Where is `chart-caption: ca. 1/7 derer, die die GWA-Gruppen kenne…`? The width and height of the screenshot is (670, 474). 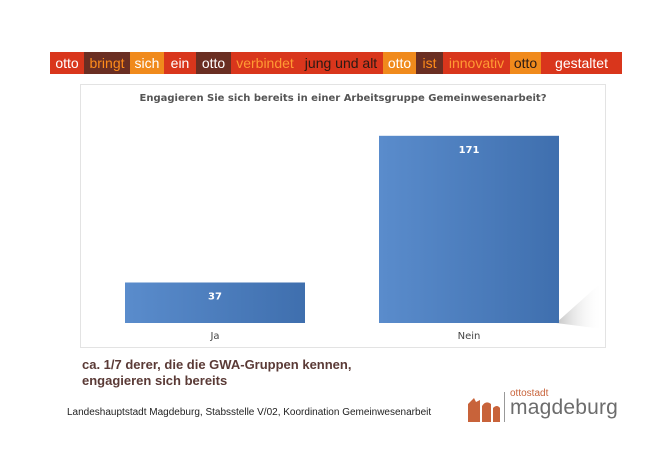 chart-caption: ca. 1/7 derer, die die GWA-Gruppen kenne… is located at coordinates (262, 373).